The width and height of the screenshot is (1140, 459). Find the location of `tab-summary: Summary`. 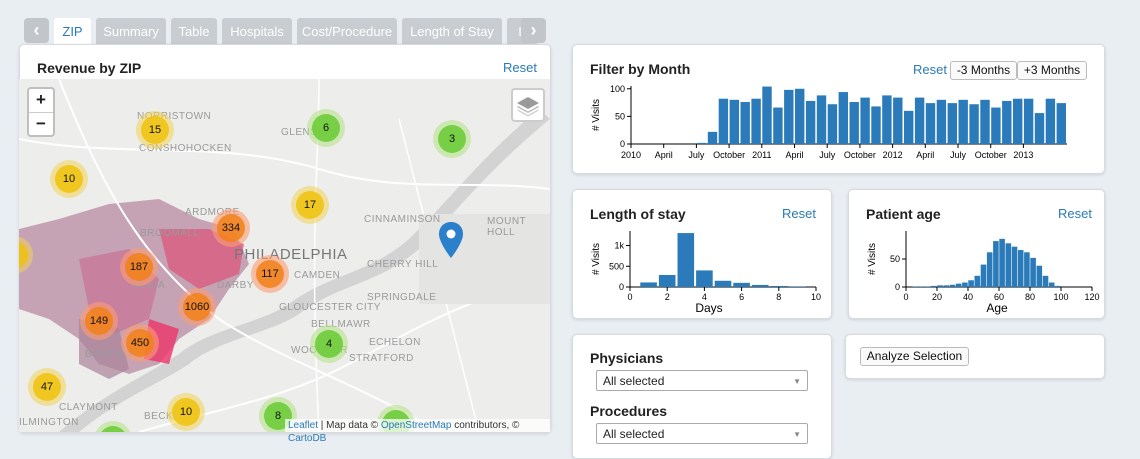

tab-summary: Summary is located at coordinates (131, 31).